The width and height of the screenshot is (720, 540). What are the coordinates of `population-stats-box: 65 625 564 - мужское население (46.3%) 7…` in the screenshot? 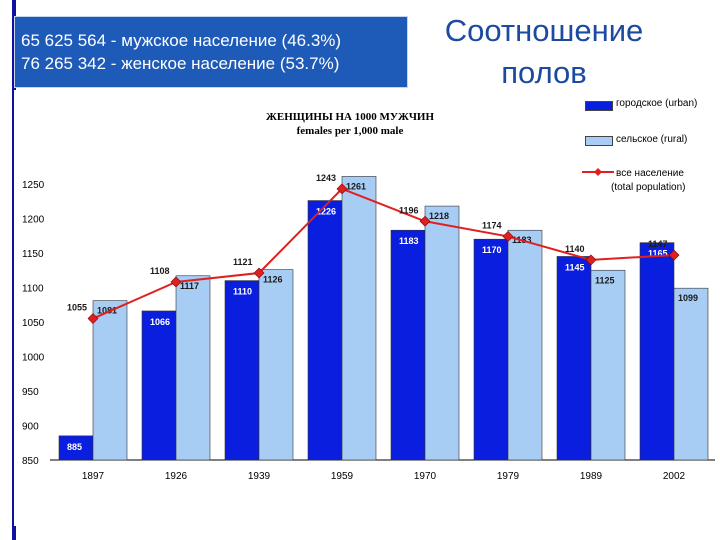 It's located at (211, 52).